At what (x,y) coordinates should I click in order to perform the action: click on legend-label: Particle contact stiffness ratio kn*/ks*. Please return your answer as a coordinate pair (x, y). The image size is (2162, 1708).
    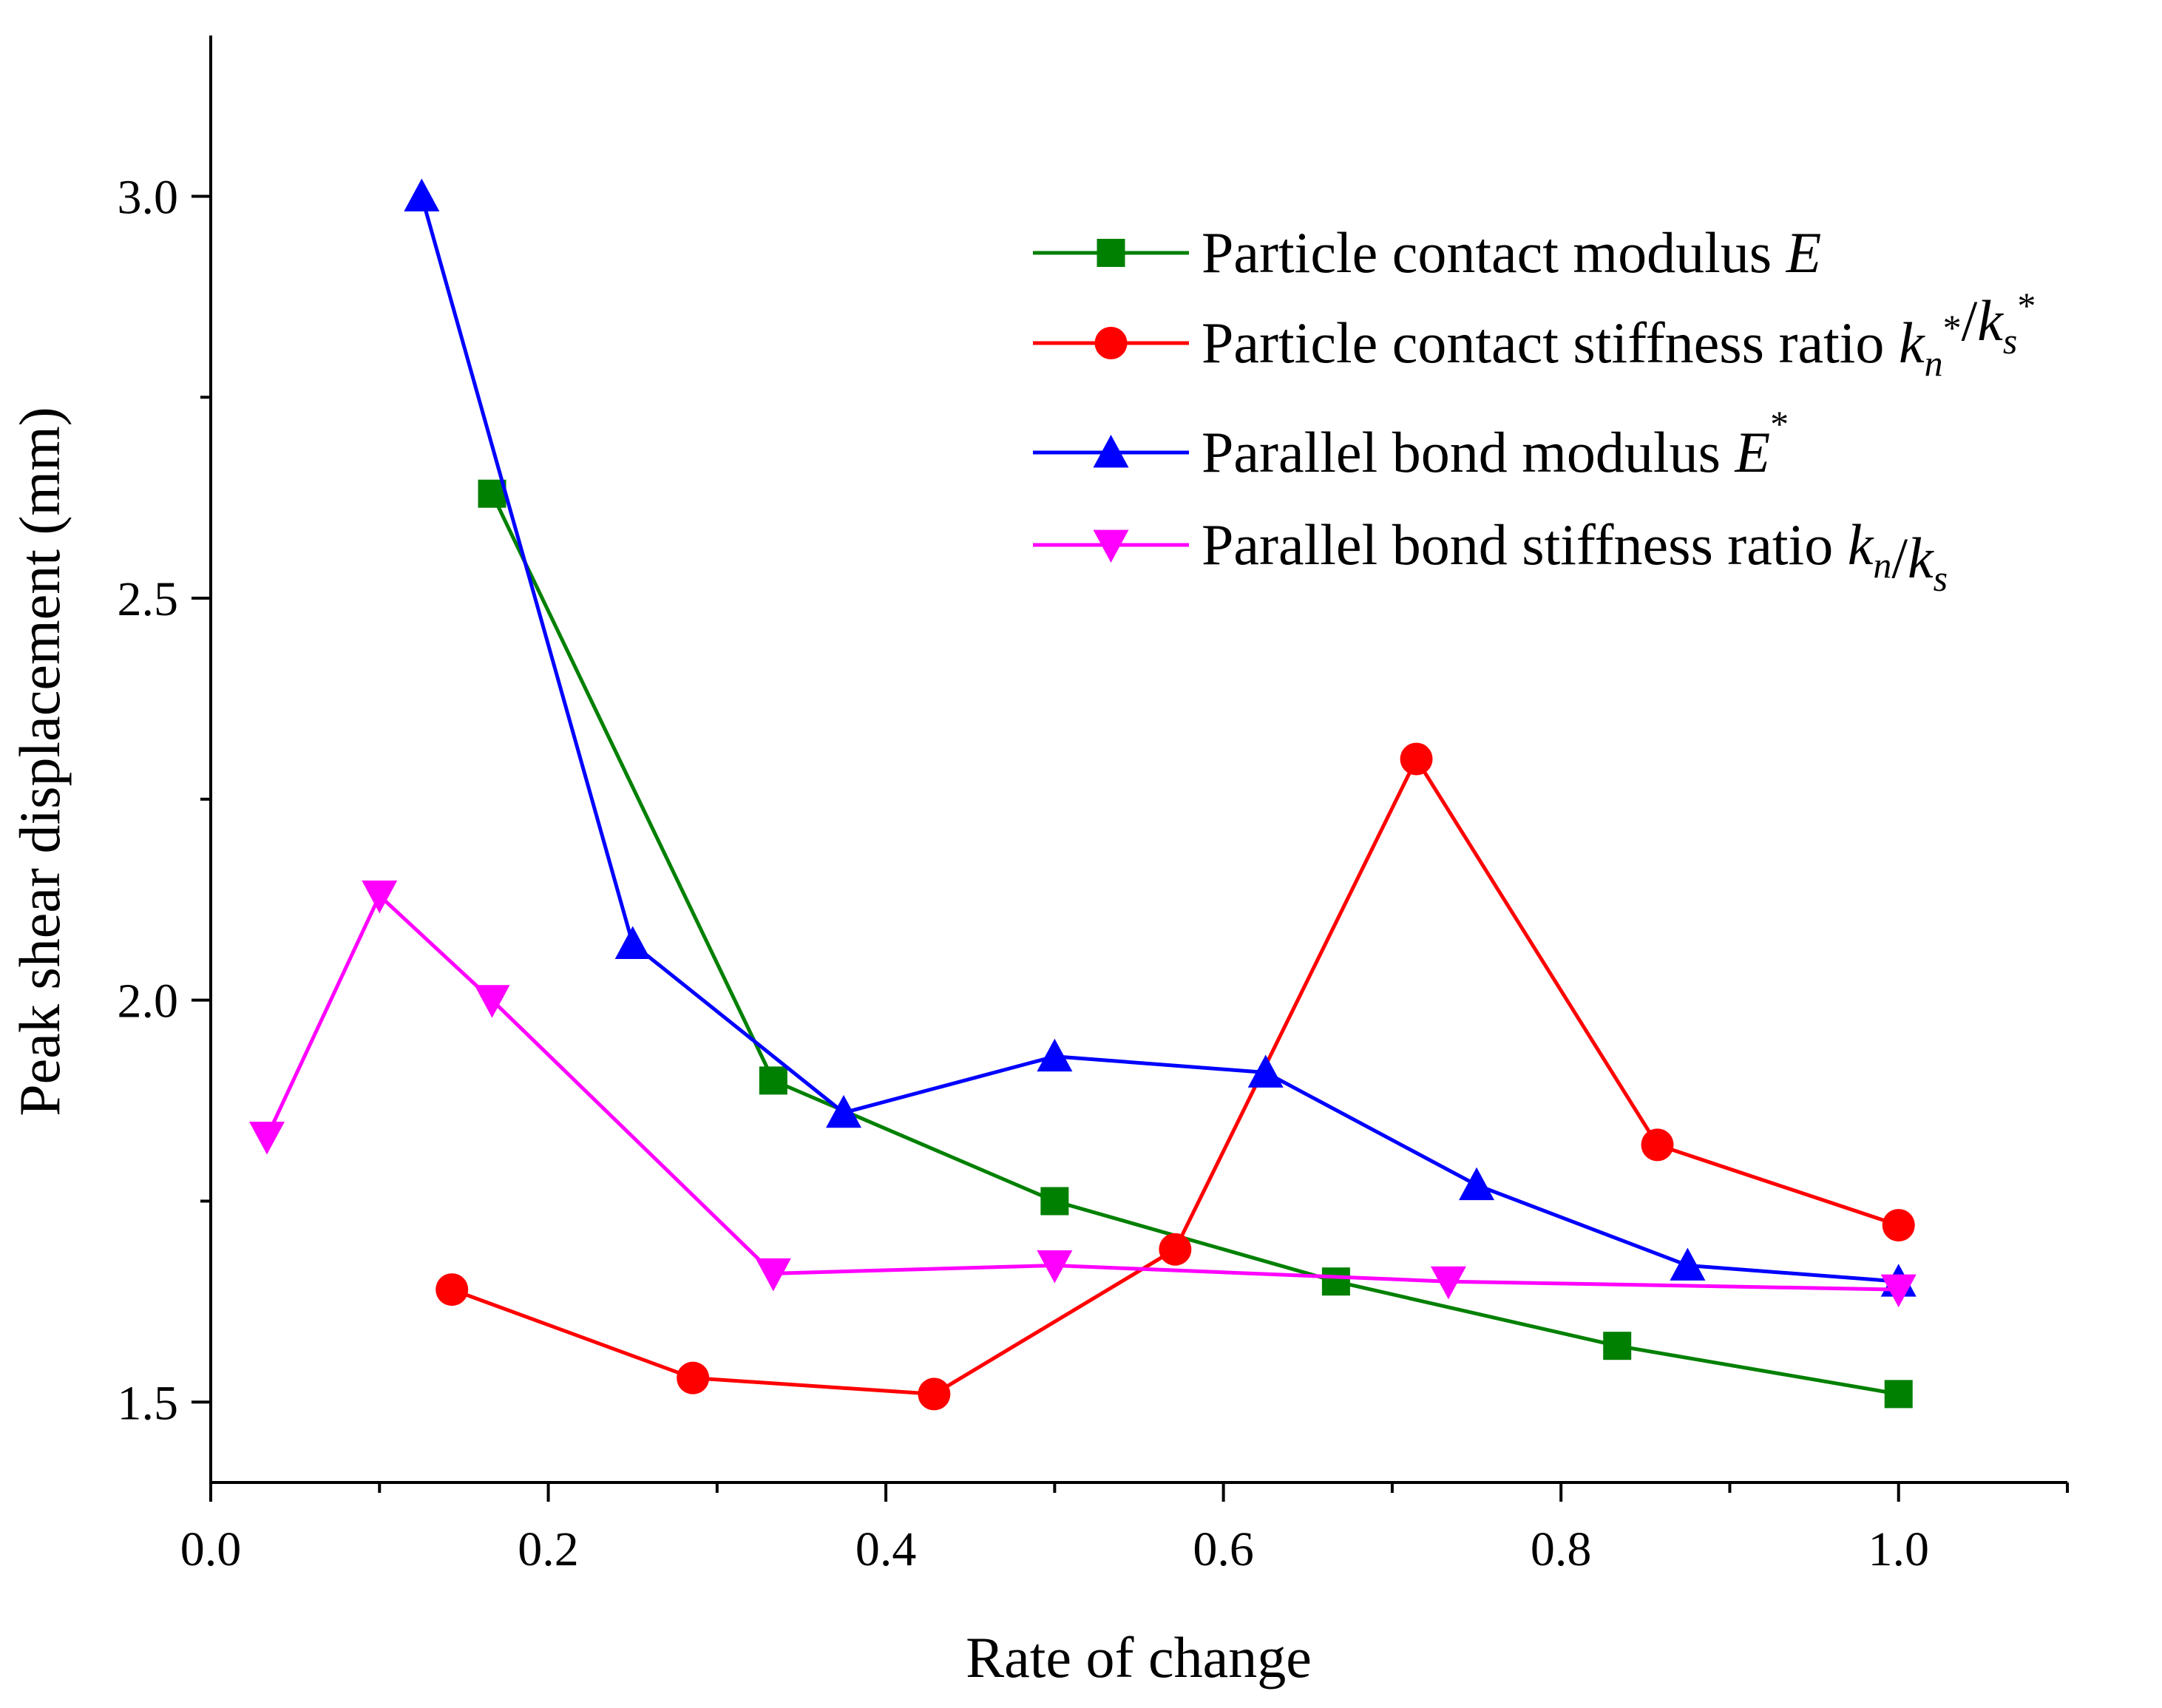
    Looking at the image, I should click on (1619, 334).